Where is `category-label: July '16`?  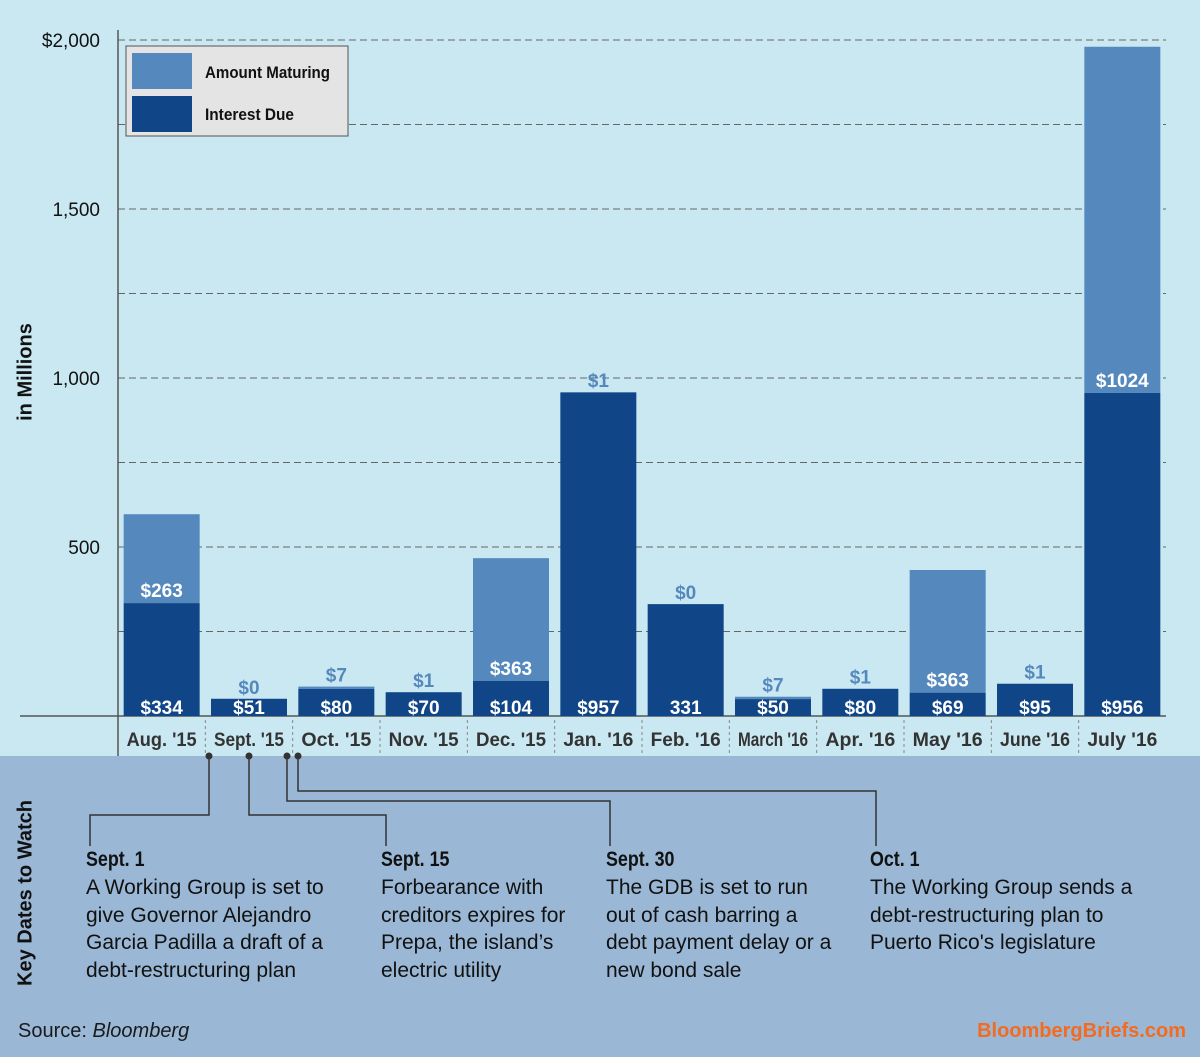 category-label: July '16 is located at coordinates (1122, 740).